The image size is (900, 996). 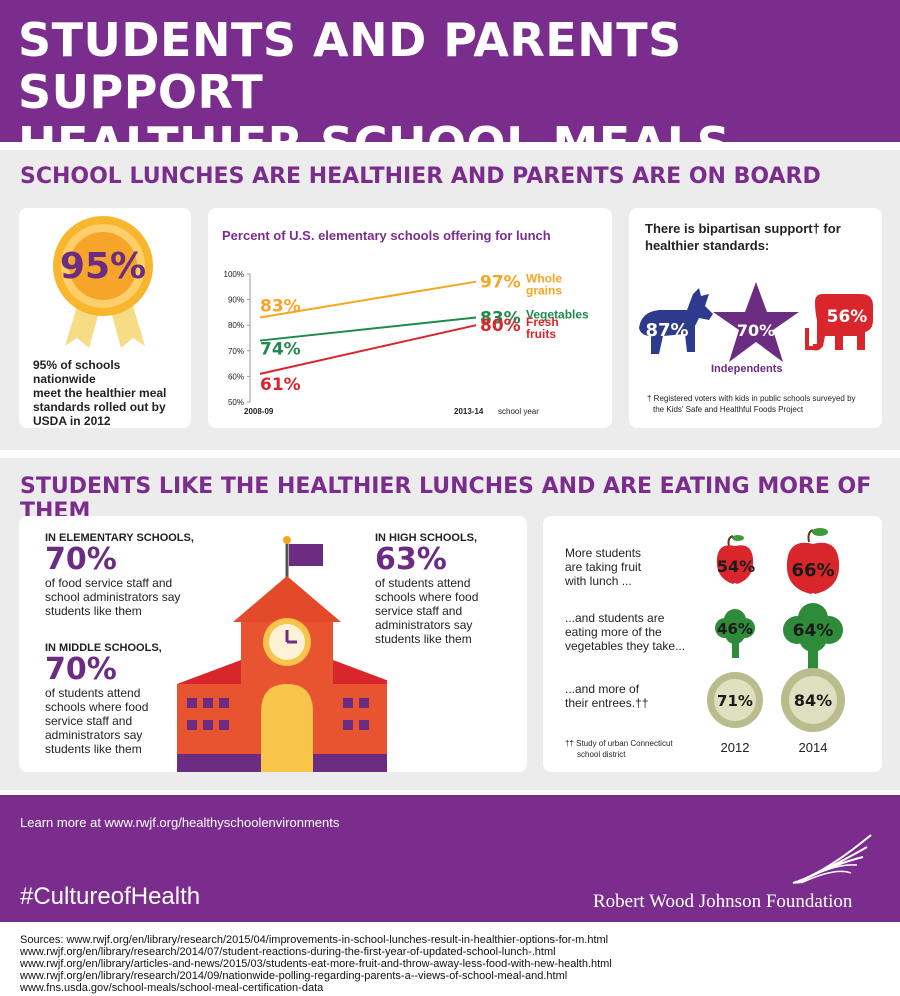 I want to click on hashtag: #CultureofHealth, so click(x=110, y=896).